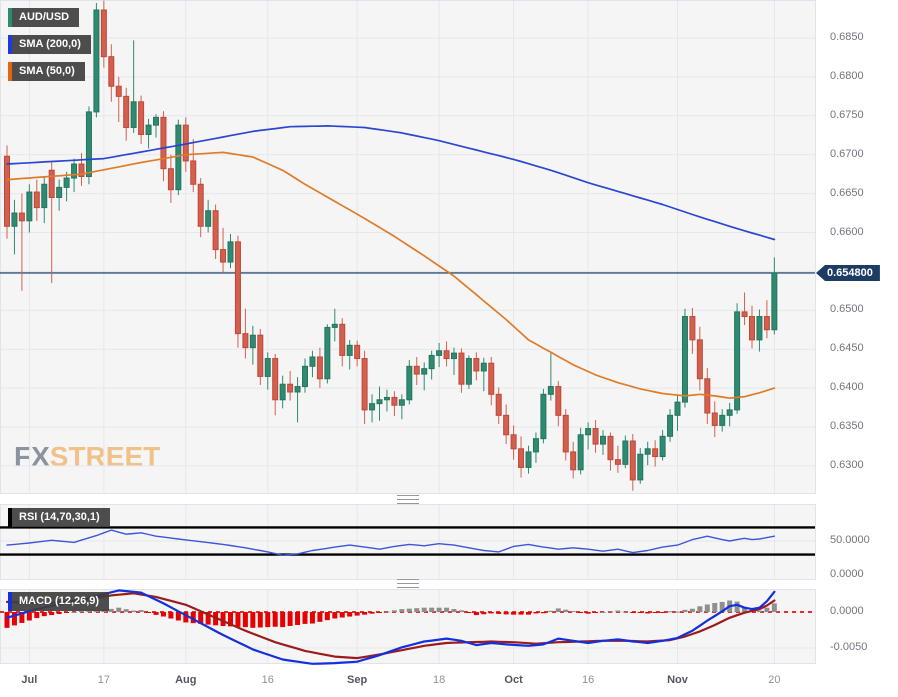 This screenshot has width=898, height=697. Describe the element at coordinates (677, 680) in the screenshot. I see `time-axis-label: Nov` at that location.